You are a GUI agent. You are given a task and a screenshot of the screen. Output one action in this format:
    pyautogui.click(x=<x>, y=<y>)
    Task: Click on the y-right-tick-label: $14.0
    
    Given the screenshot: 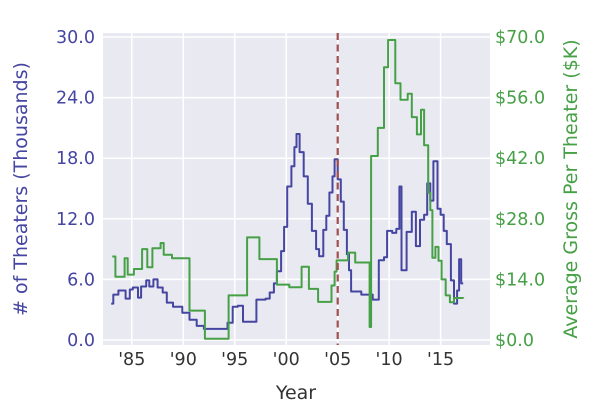 What is the action you would take?
    pyautogui.click(x=520, y=280)
    